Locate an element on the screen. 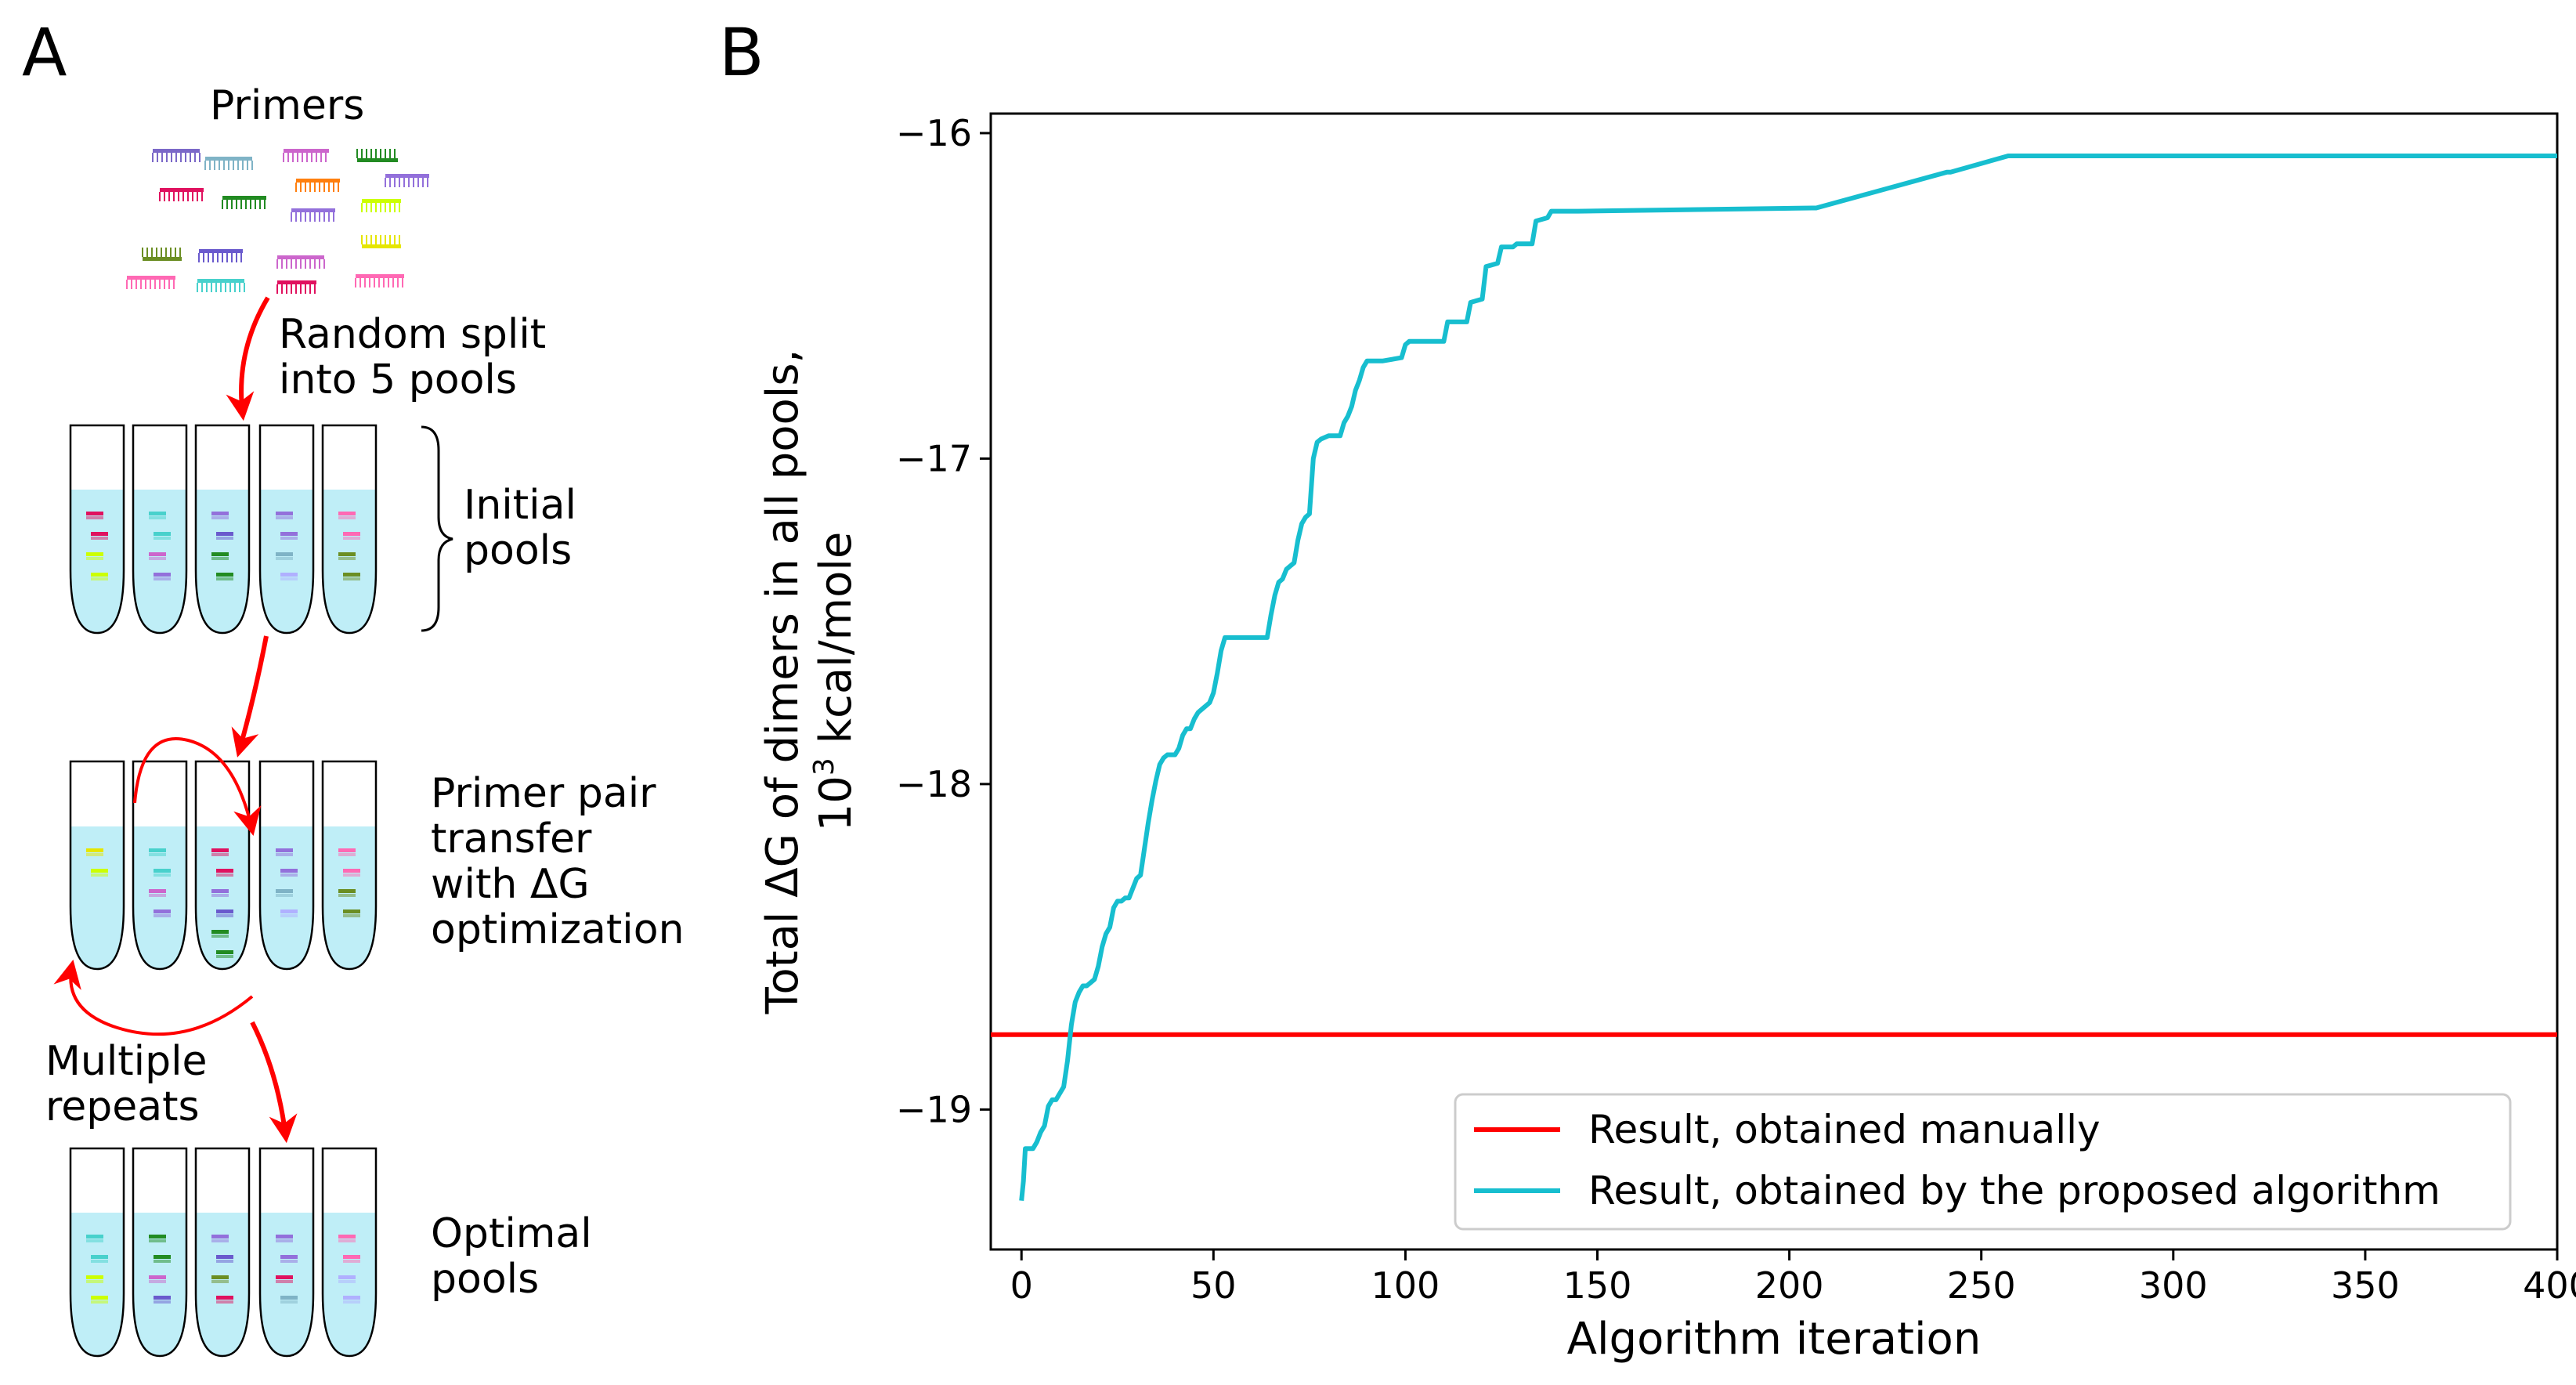 The width and height of the screenshot is (2576, 1385). repeat-label-line-1: Multiple is located at coordinates (126, 1061).